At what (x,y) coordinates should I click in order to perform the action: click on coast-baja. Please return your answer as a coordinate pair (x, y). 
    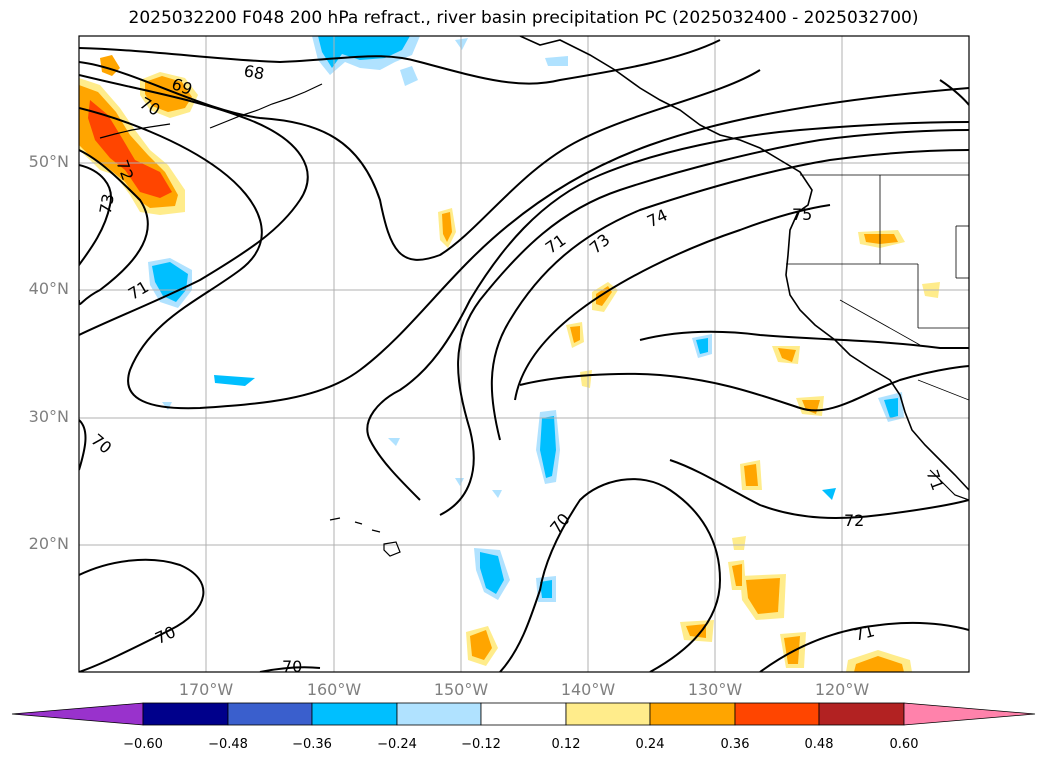
    Looking at the image, I should click on (949, 485).